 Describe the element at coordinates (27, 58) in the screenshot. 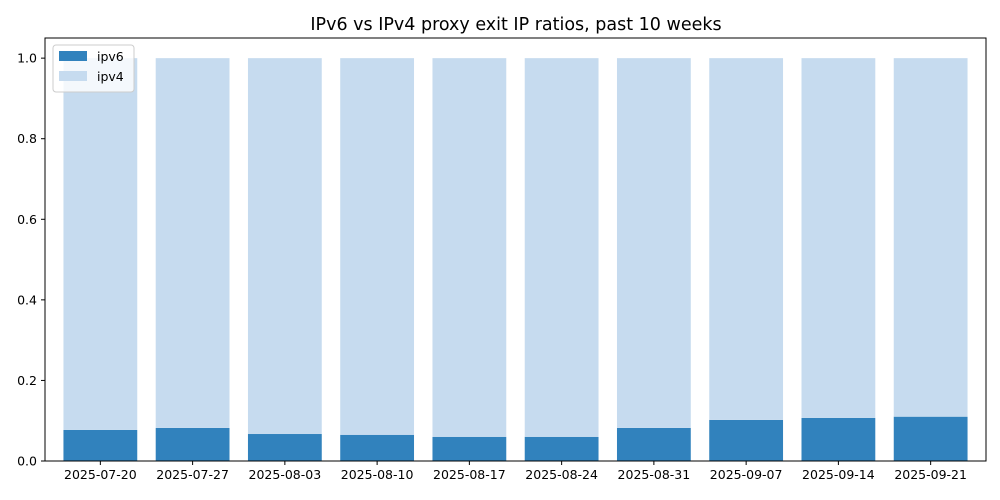

I see `y-tick-label: 1.0` at that location.